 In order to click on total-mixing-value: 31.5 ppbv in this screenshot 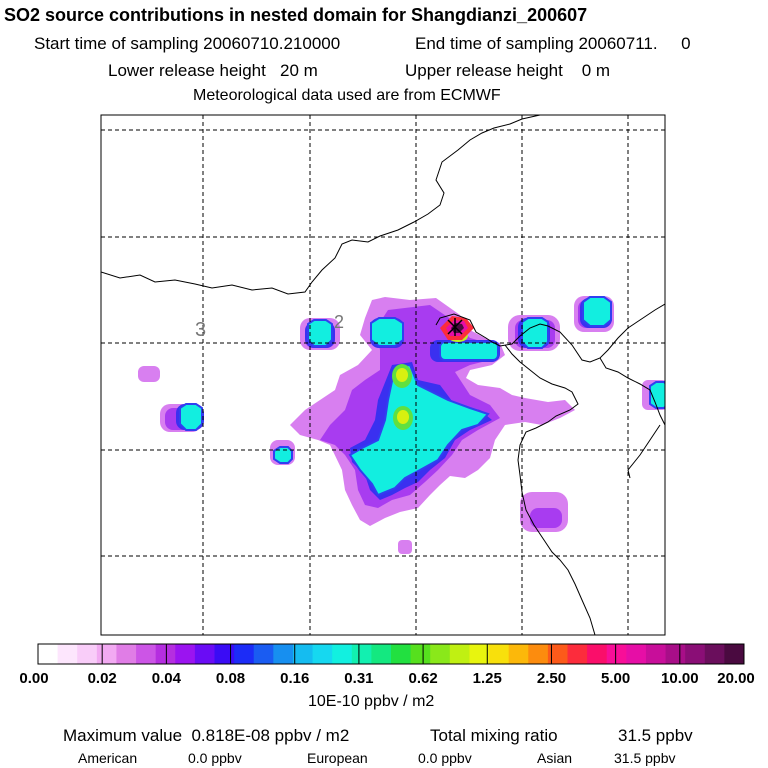, I will do `click(655, 735)`.